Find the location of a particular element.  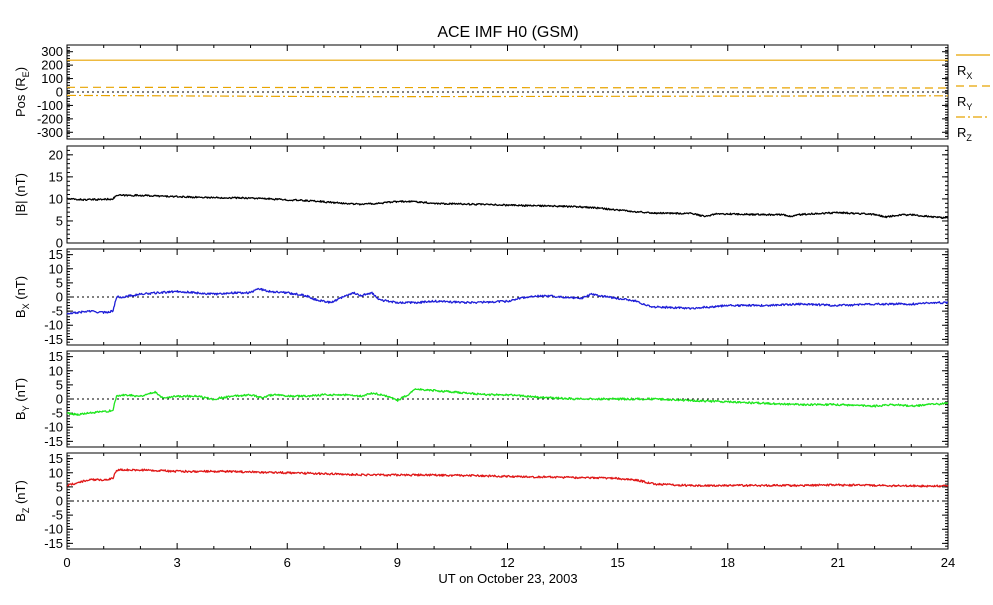

chart-title: ACE IMF H0 (GSM) is located at coordinates (507, 32).